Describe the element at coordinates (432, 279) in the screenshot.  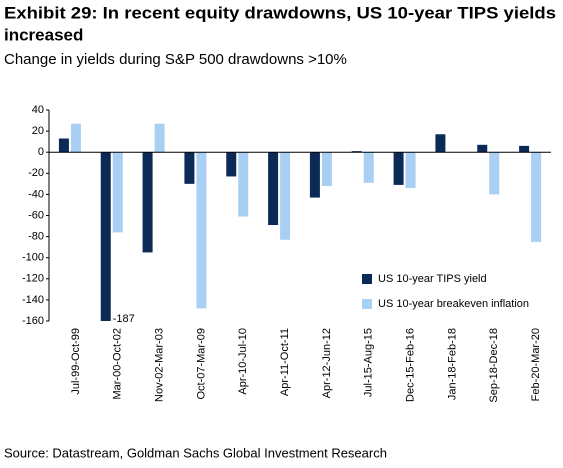
I see `legend-label: US 10-year TIPS yield` at that location.